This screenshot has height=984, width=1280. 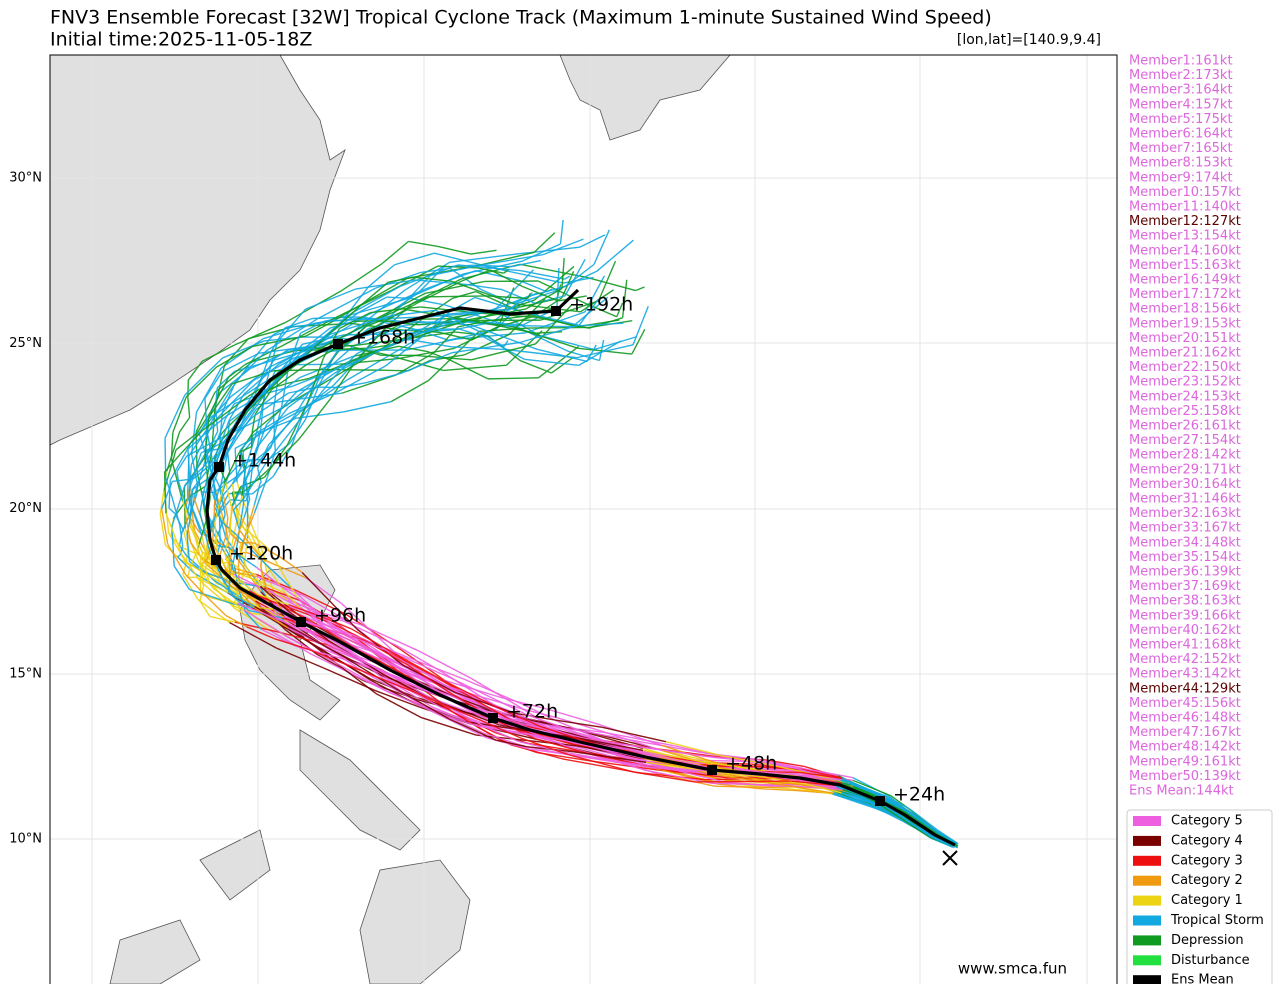 What do you see at coordinates (1185, 440) in the screenshot?
I see `member-label: Member27:154kt` at bounding box center [1185, 440].